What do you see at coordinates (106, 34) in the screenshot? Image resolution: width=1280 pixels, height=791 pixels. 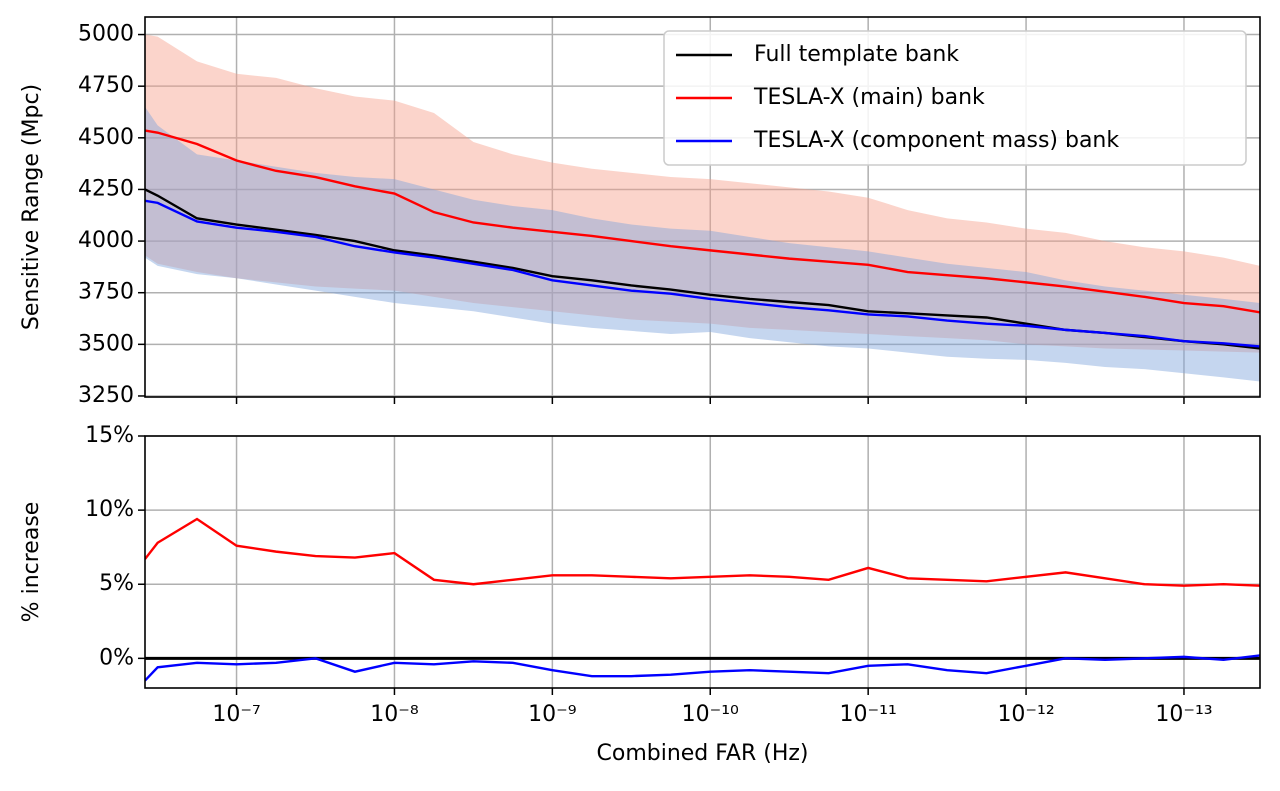 I see `y-tick-label: 5000` at bounding box center [106, 34].